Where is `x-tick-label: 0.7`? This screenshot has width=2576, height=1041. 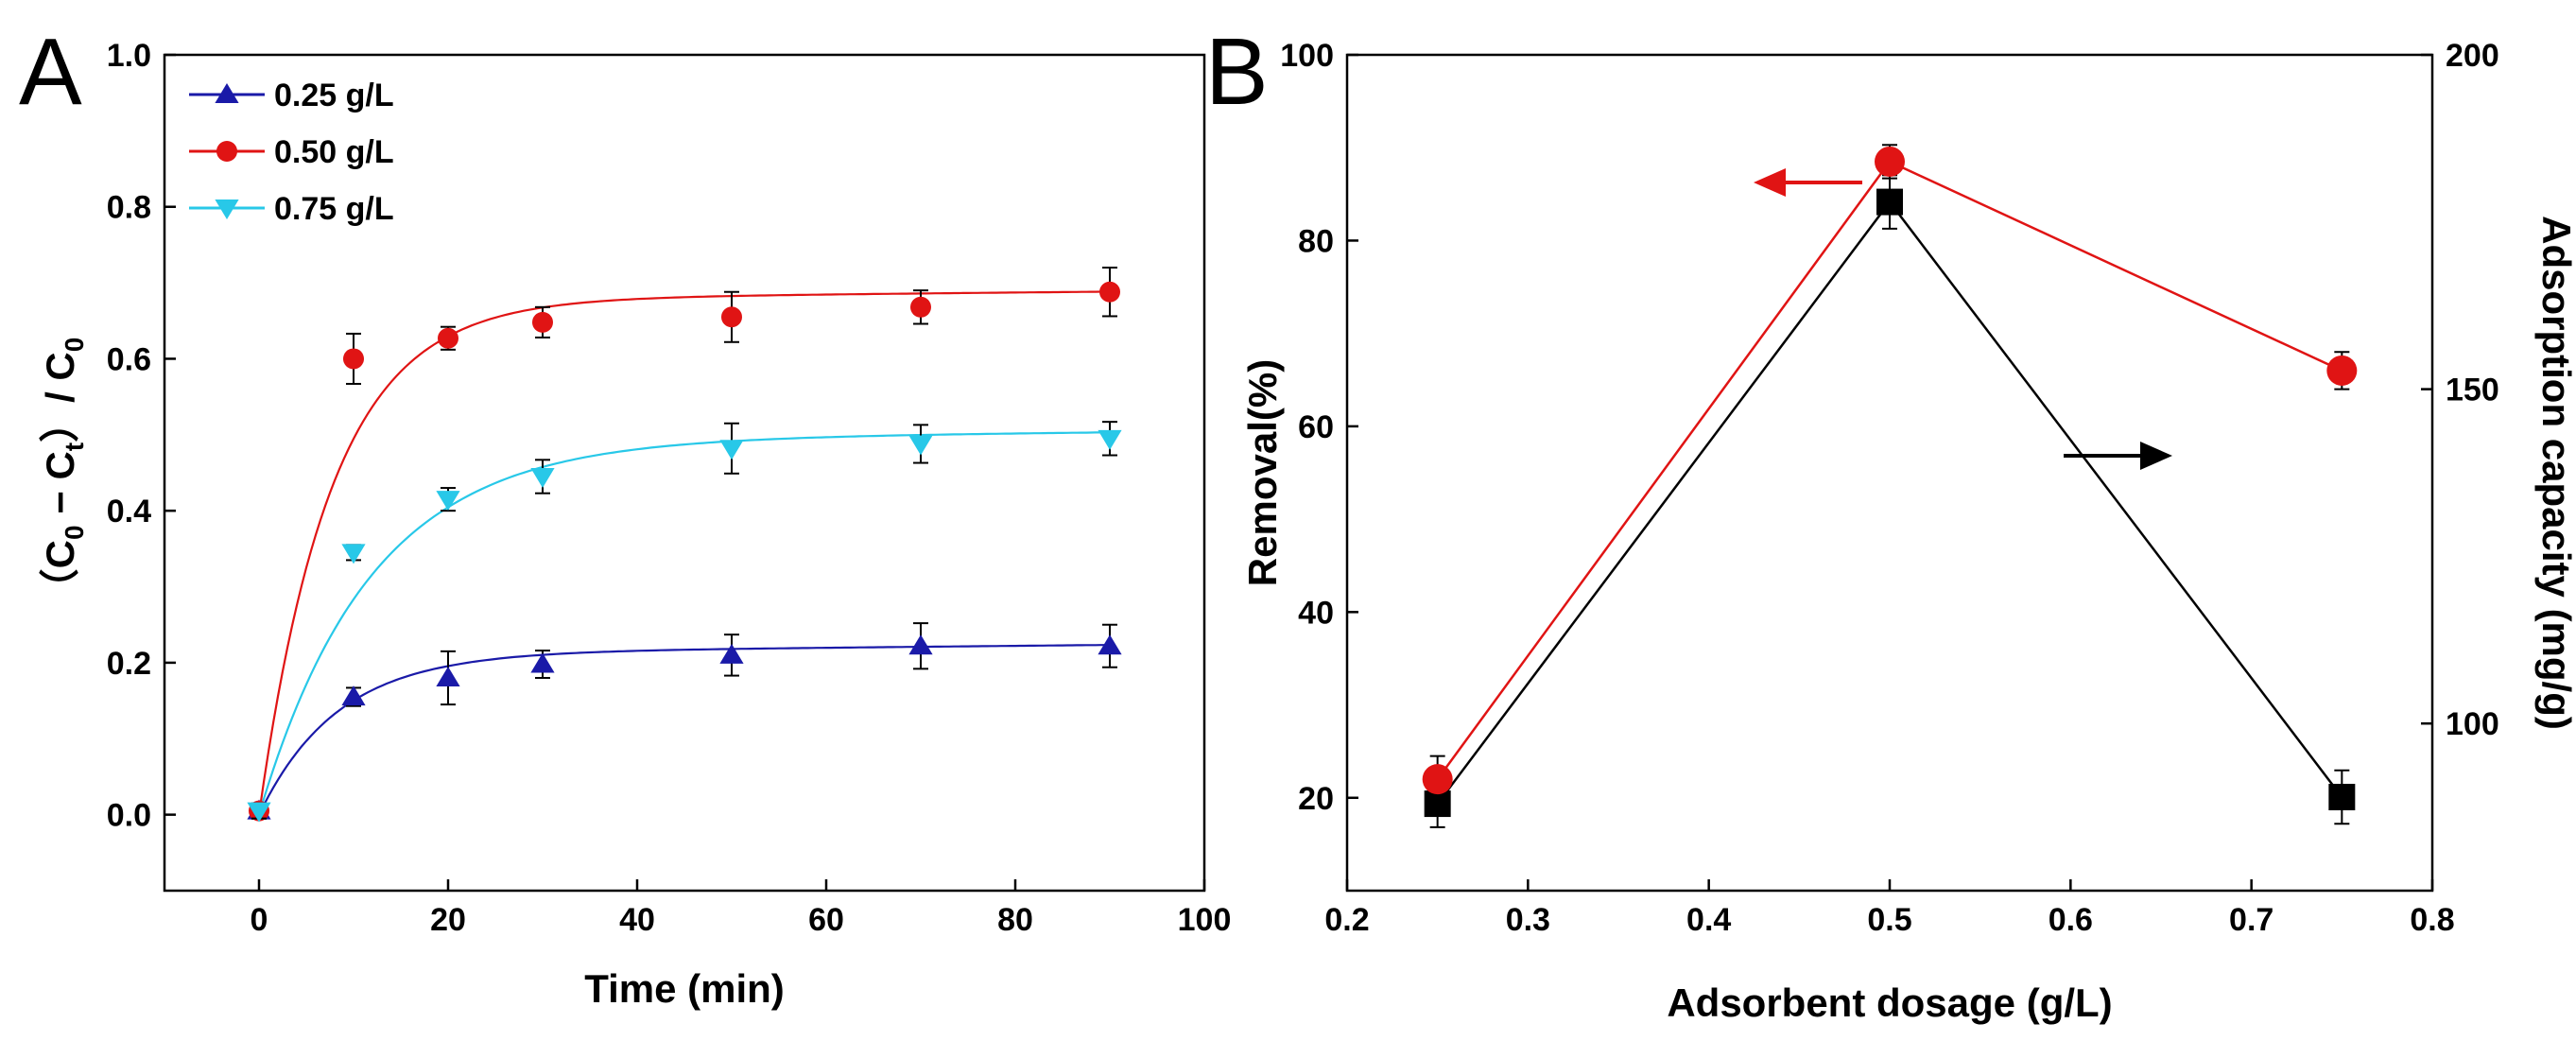
x-tick-label: 0.7 is located at coordinates (2251, 920).